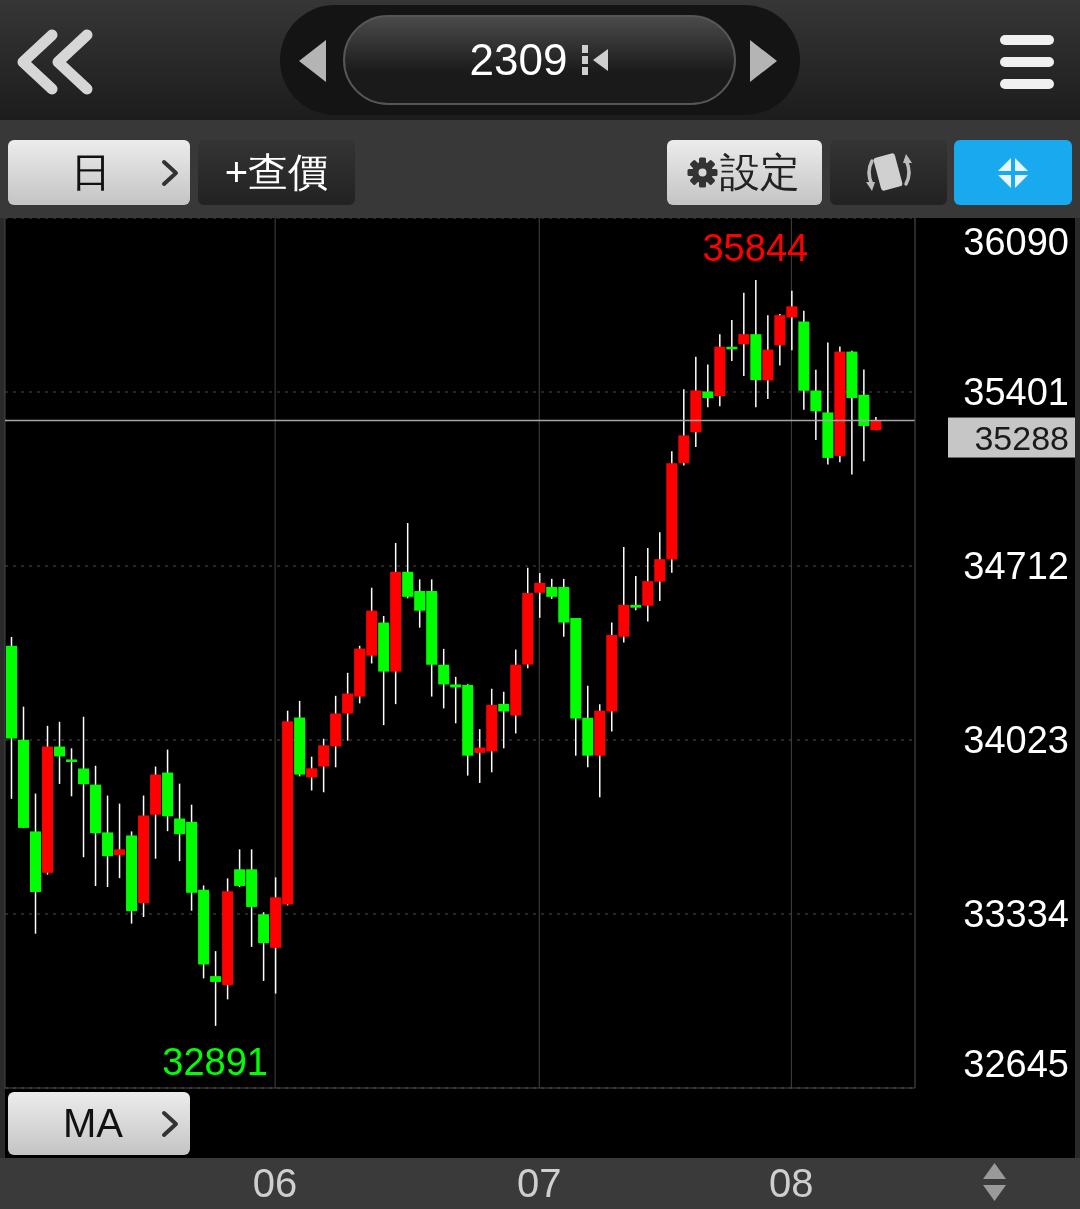 Image resolution: width=1080 pixels, height=1209 pixels. I want to click on button: 設定, so click(744, 172).